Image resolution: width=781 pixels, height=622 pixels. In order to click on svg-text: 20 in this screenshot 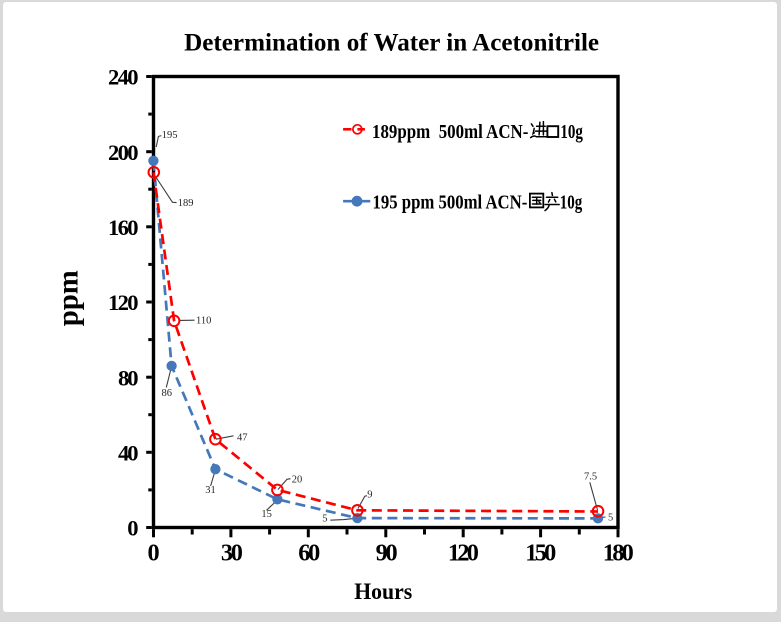, I will do `click(297, 479)`.